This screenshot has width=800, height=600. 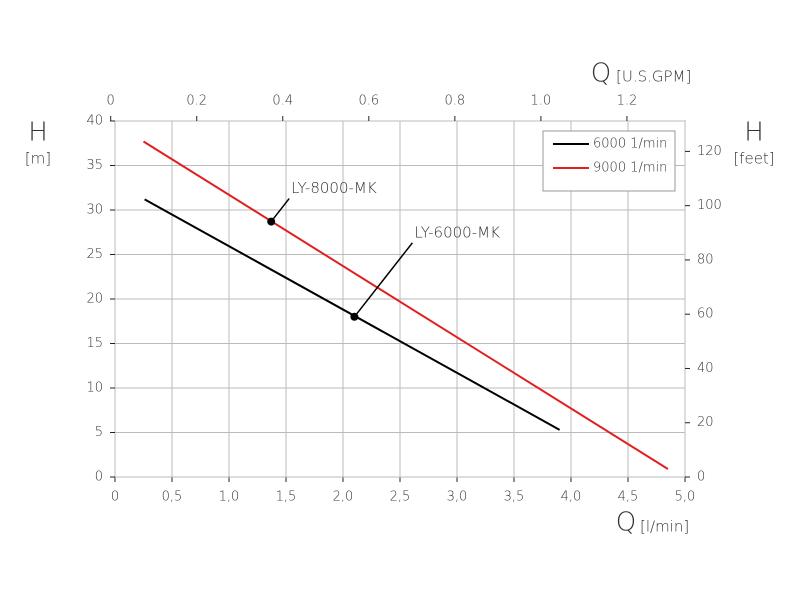 What do you see at coordinates (709, 151) in the screenshot?
I see `y2-tick-label: 120` at bounding box center [709, 151].